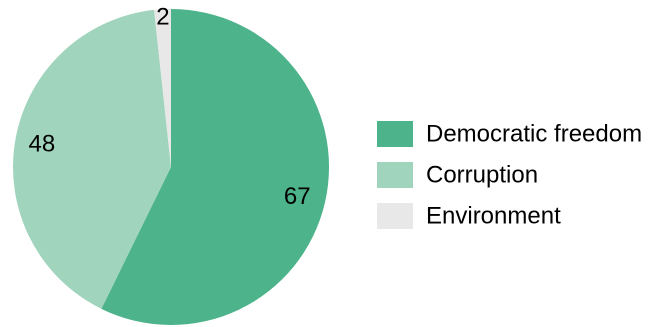 Image resolution: width=669 pixels, height=327 pixels. What do you see at coordinates (162, 88) in the screenshot?
I see `pie-slice-environment` at bounding box center [162, 88].